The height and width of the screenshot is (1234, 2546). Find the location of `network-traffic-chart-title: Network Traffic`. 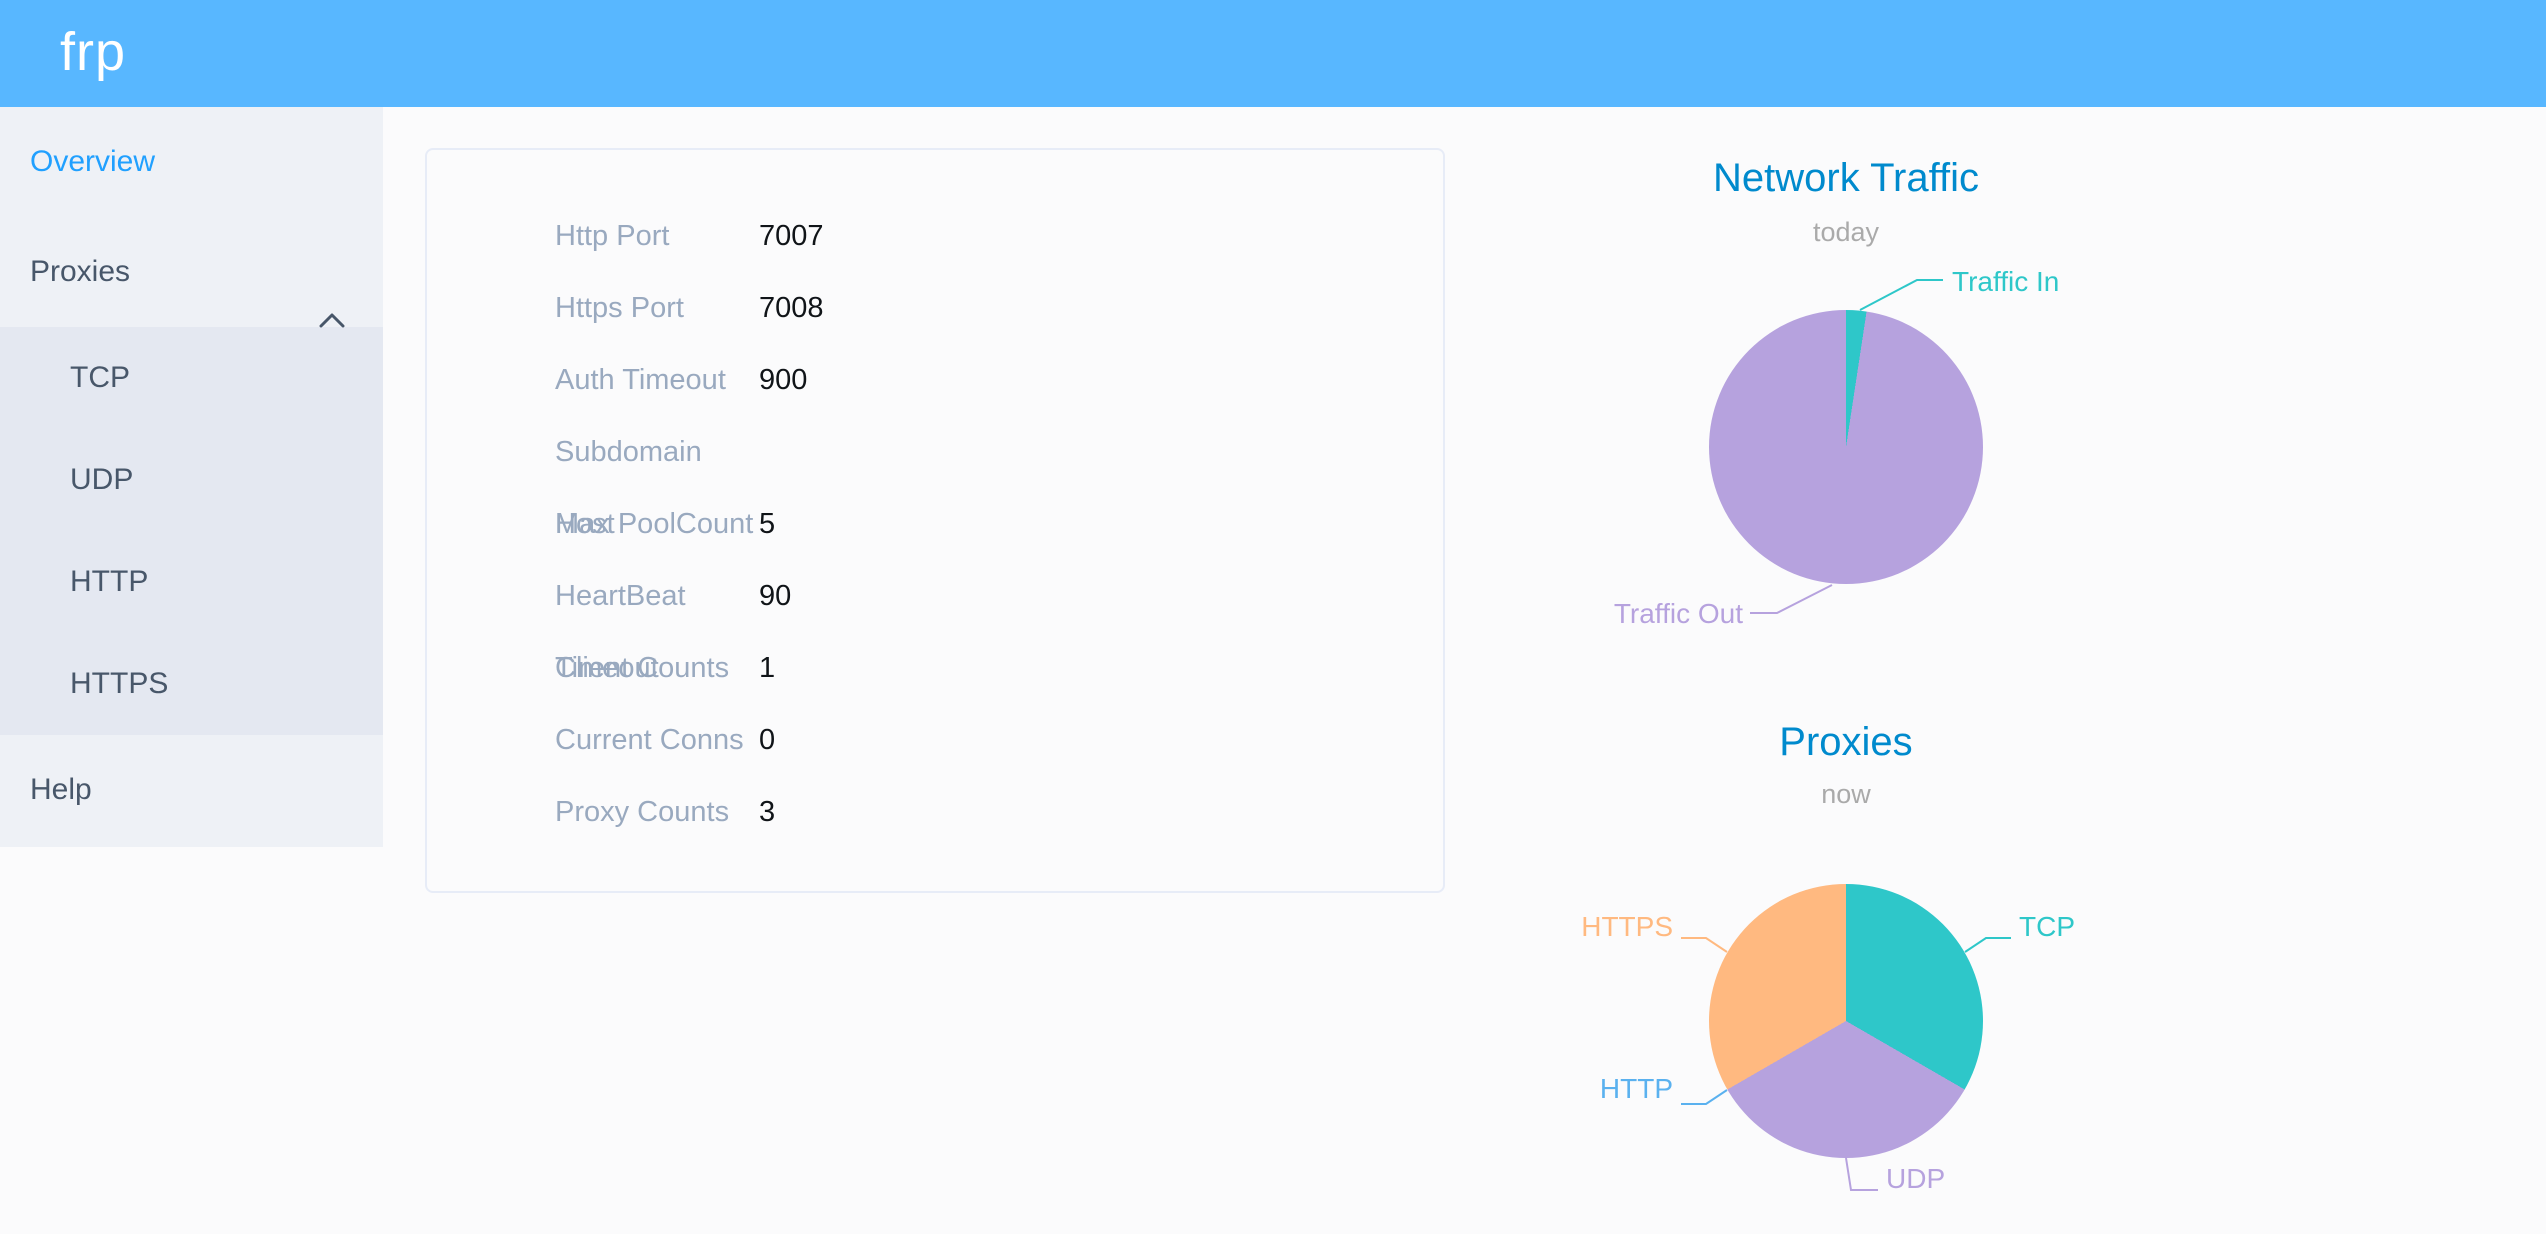

network-traffic-chart-title: Network Traffic is located at coordinates (1846, 178).